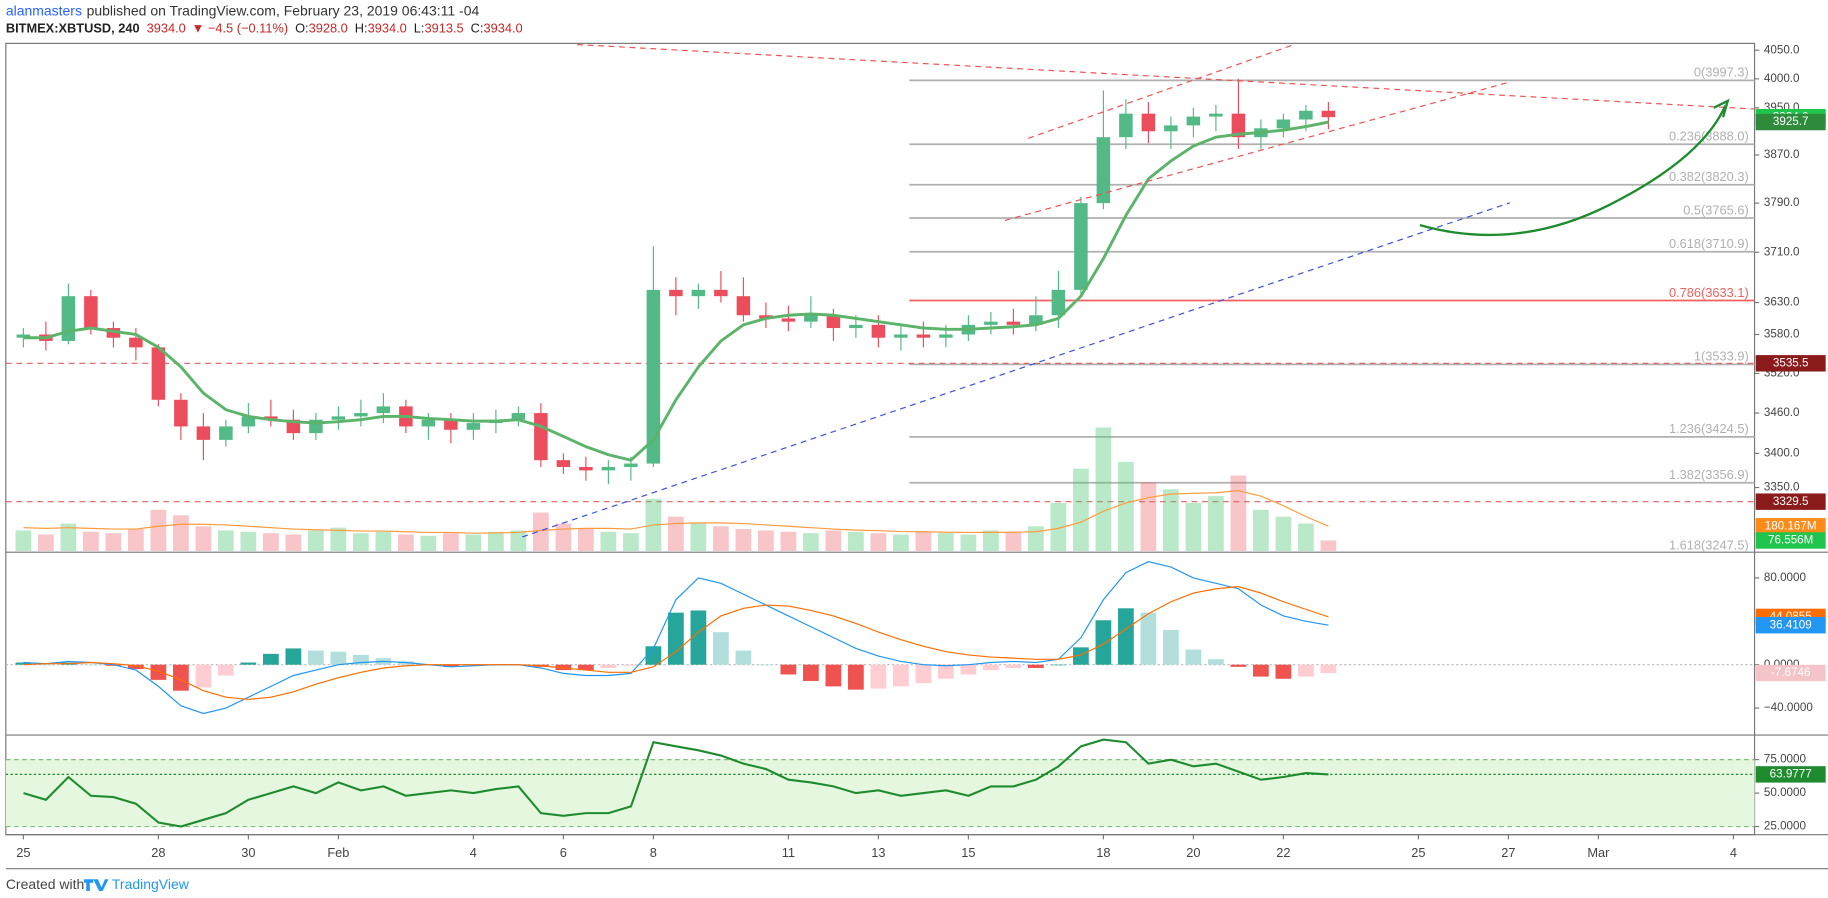  I want to click on y-tick-label: 3580.0, so click(1782, 334).